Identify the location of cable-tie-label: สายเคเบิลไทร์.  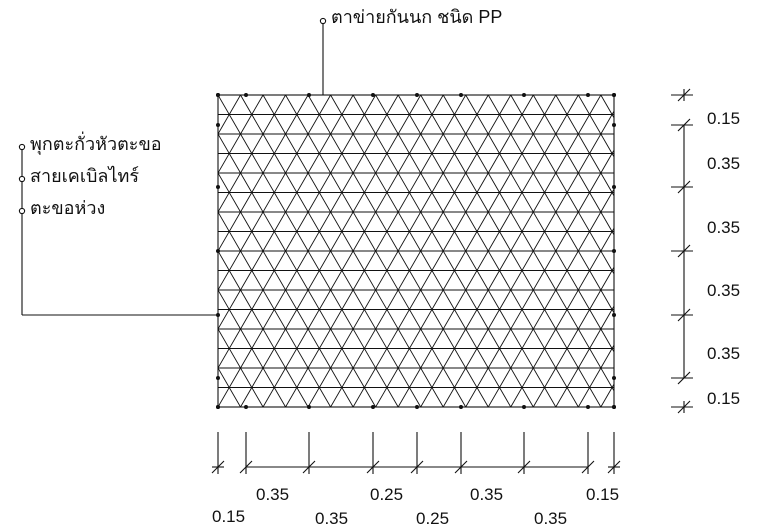
(84, 175).